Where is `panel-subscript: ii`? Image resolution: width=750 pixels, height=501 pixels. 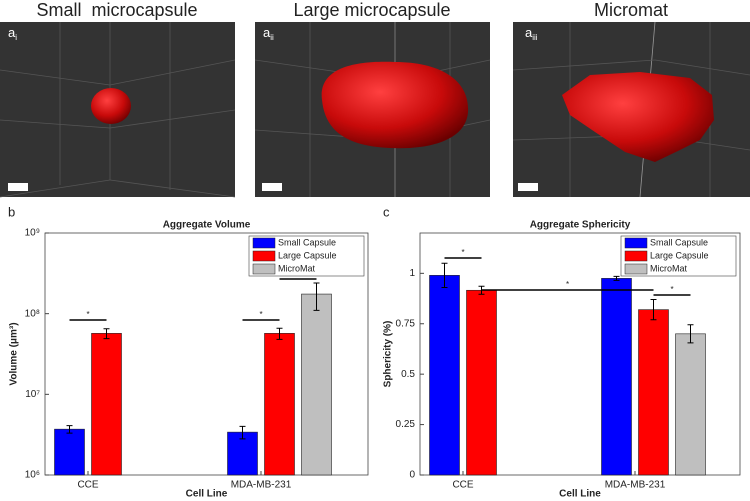
panel-subscript: ii is located at coordinates (272, 37).